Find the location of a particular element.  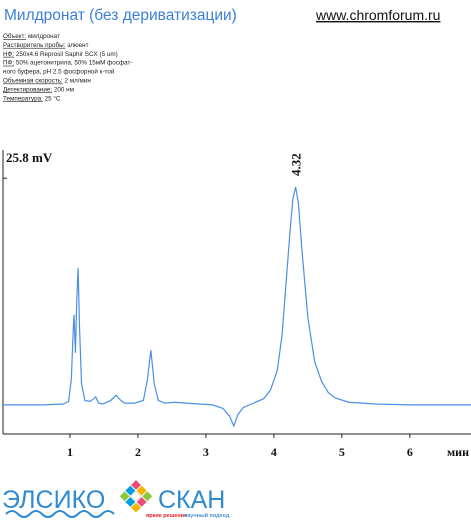

param-label: Объект: is located at coordinates (14, 36).